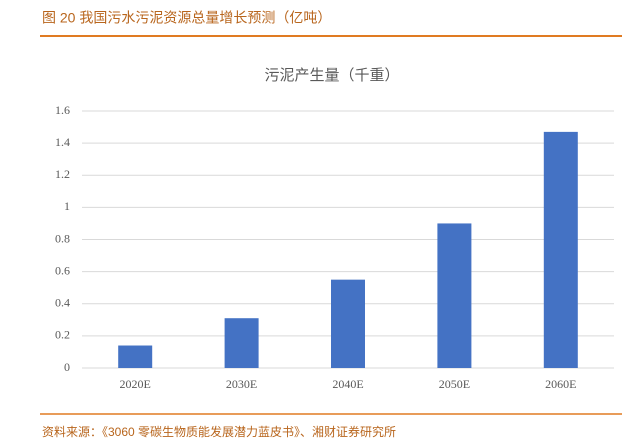 The image size is (642, 448). What do you see at coordinates (62, 174) in the screenshot?
I see `y-tick-label: 1.2` at bounding box center [62, 174].